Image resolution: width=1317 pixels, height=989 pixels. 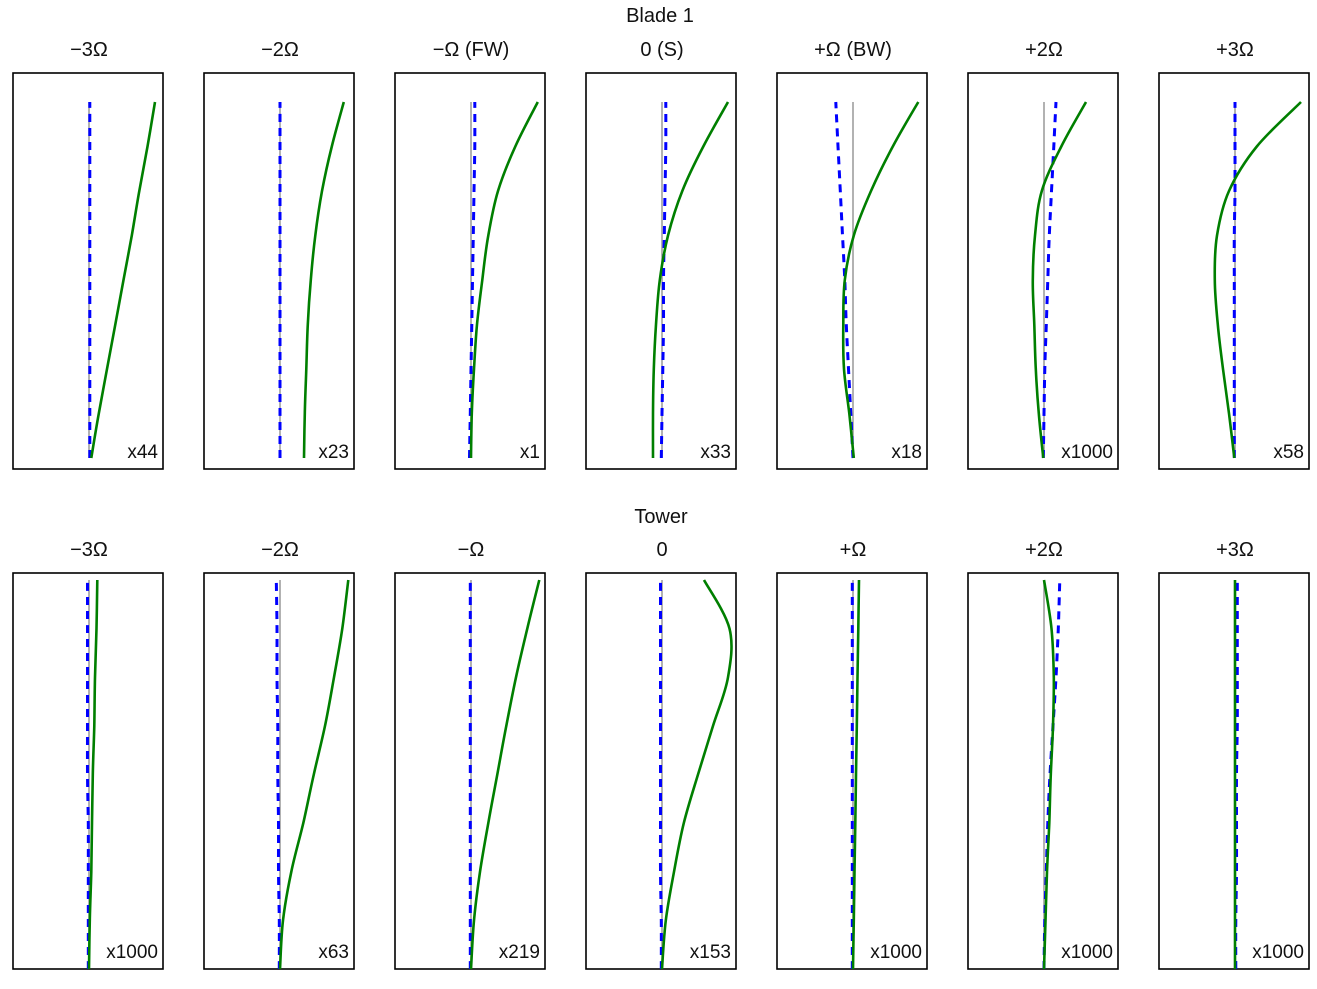 I want to click on panel-tower-6: +2Ω x1000, so click(x=1043, y=754).